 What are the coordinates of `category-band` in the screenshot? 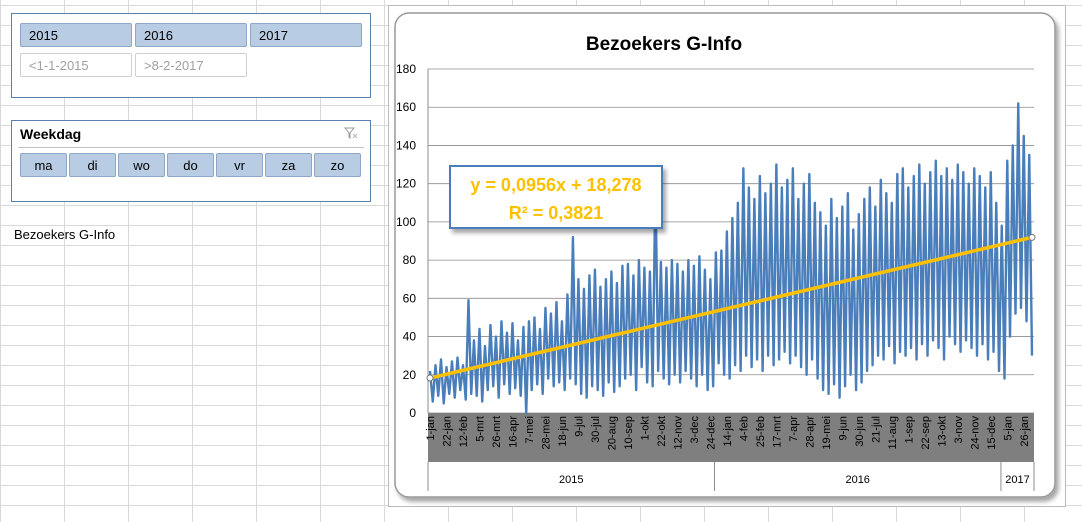 It's located at (731, 437).